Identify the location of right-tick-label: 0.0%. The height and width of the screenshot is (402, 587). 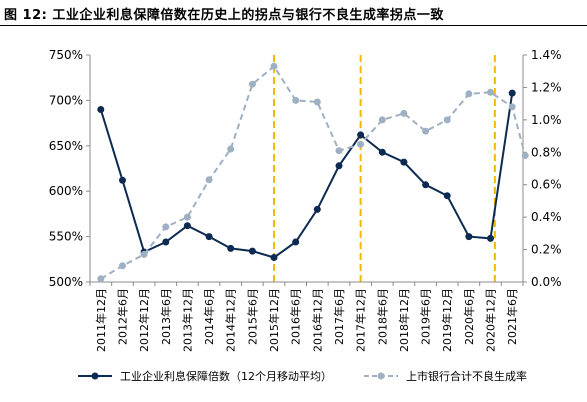
(546, 282).